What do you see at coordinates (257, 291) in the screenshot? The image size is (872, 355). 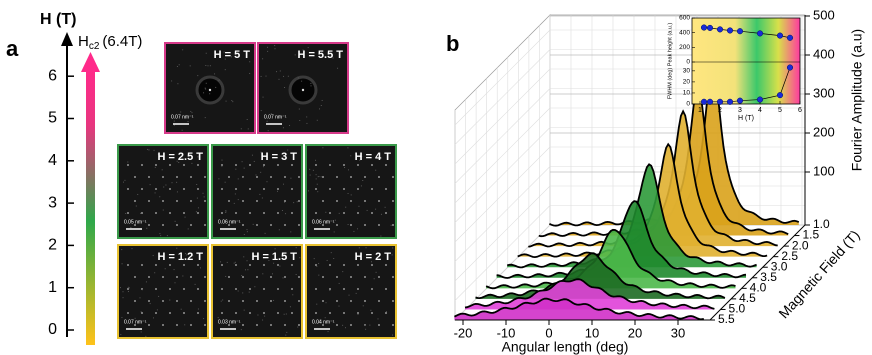 I see `micrograph: H = 1.5 T 0.03 nm⁻¹` at bounding box center [257, 291].